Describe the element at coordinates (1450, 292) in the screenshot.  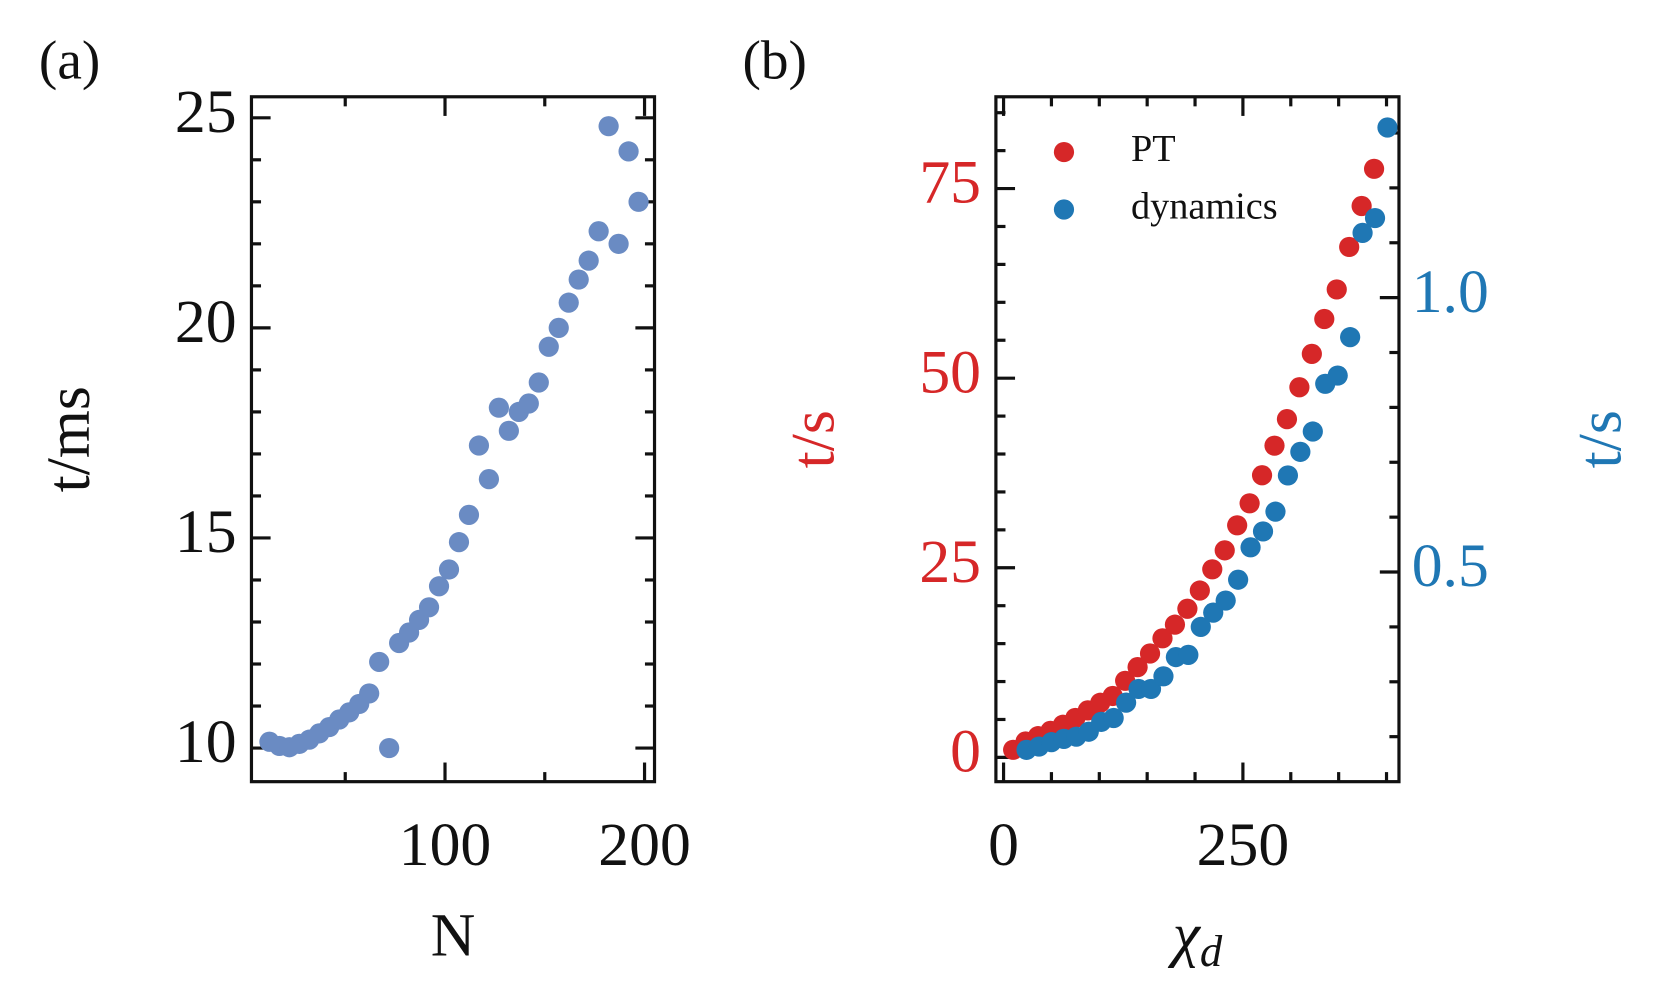
I see `y2-tick-label: 1.0` at that location.